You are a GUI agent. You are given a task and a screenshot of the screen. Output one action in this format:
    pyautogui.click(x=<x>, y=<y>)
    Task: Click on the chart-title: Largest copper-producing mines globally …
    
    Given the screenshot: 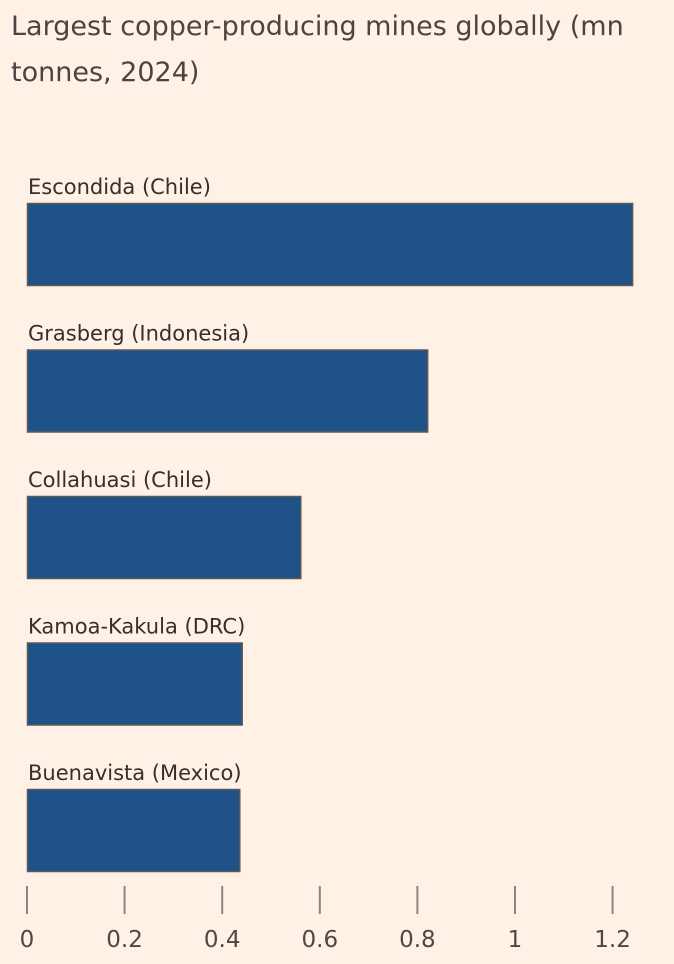 What is the action you would take?
    pyautogui.click(x=317, y=49)
    